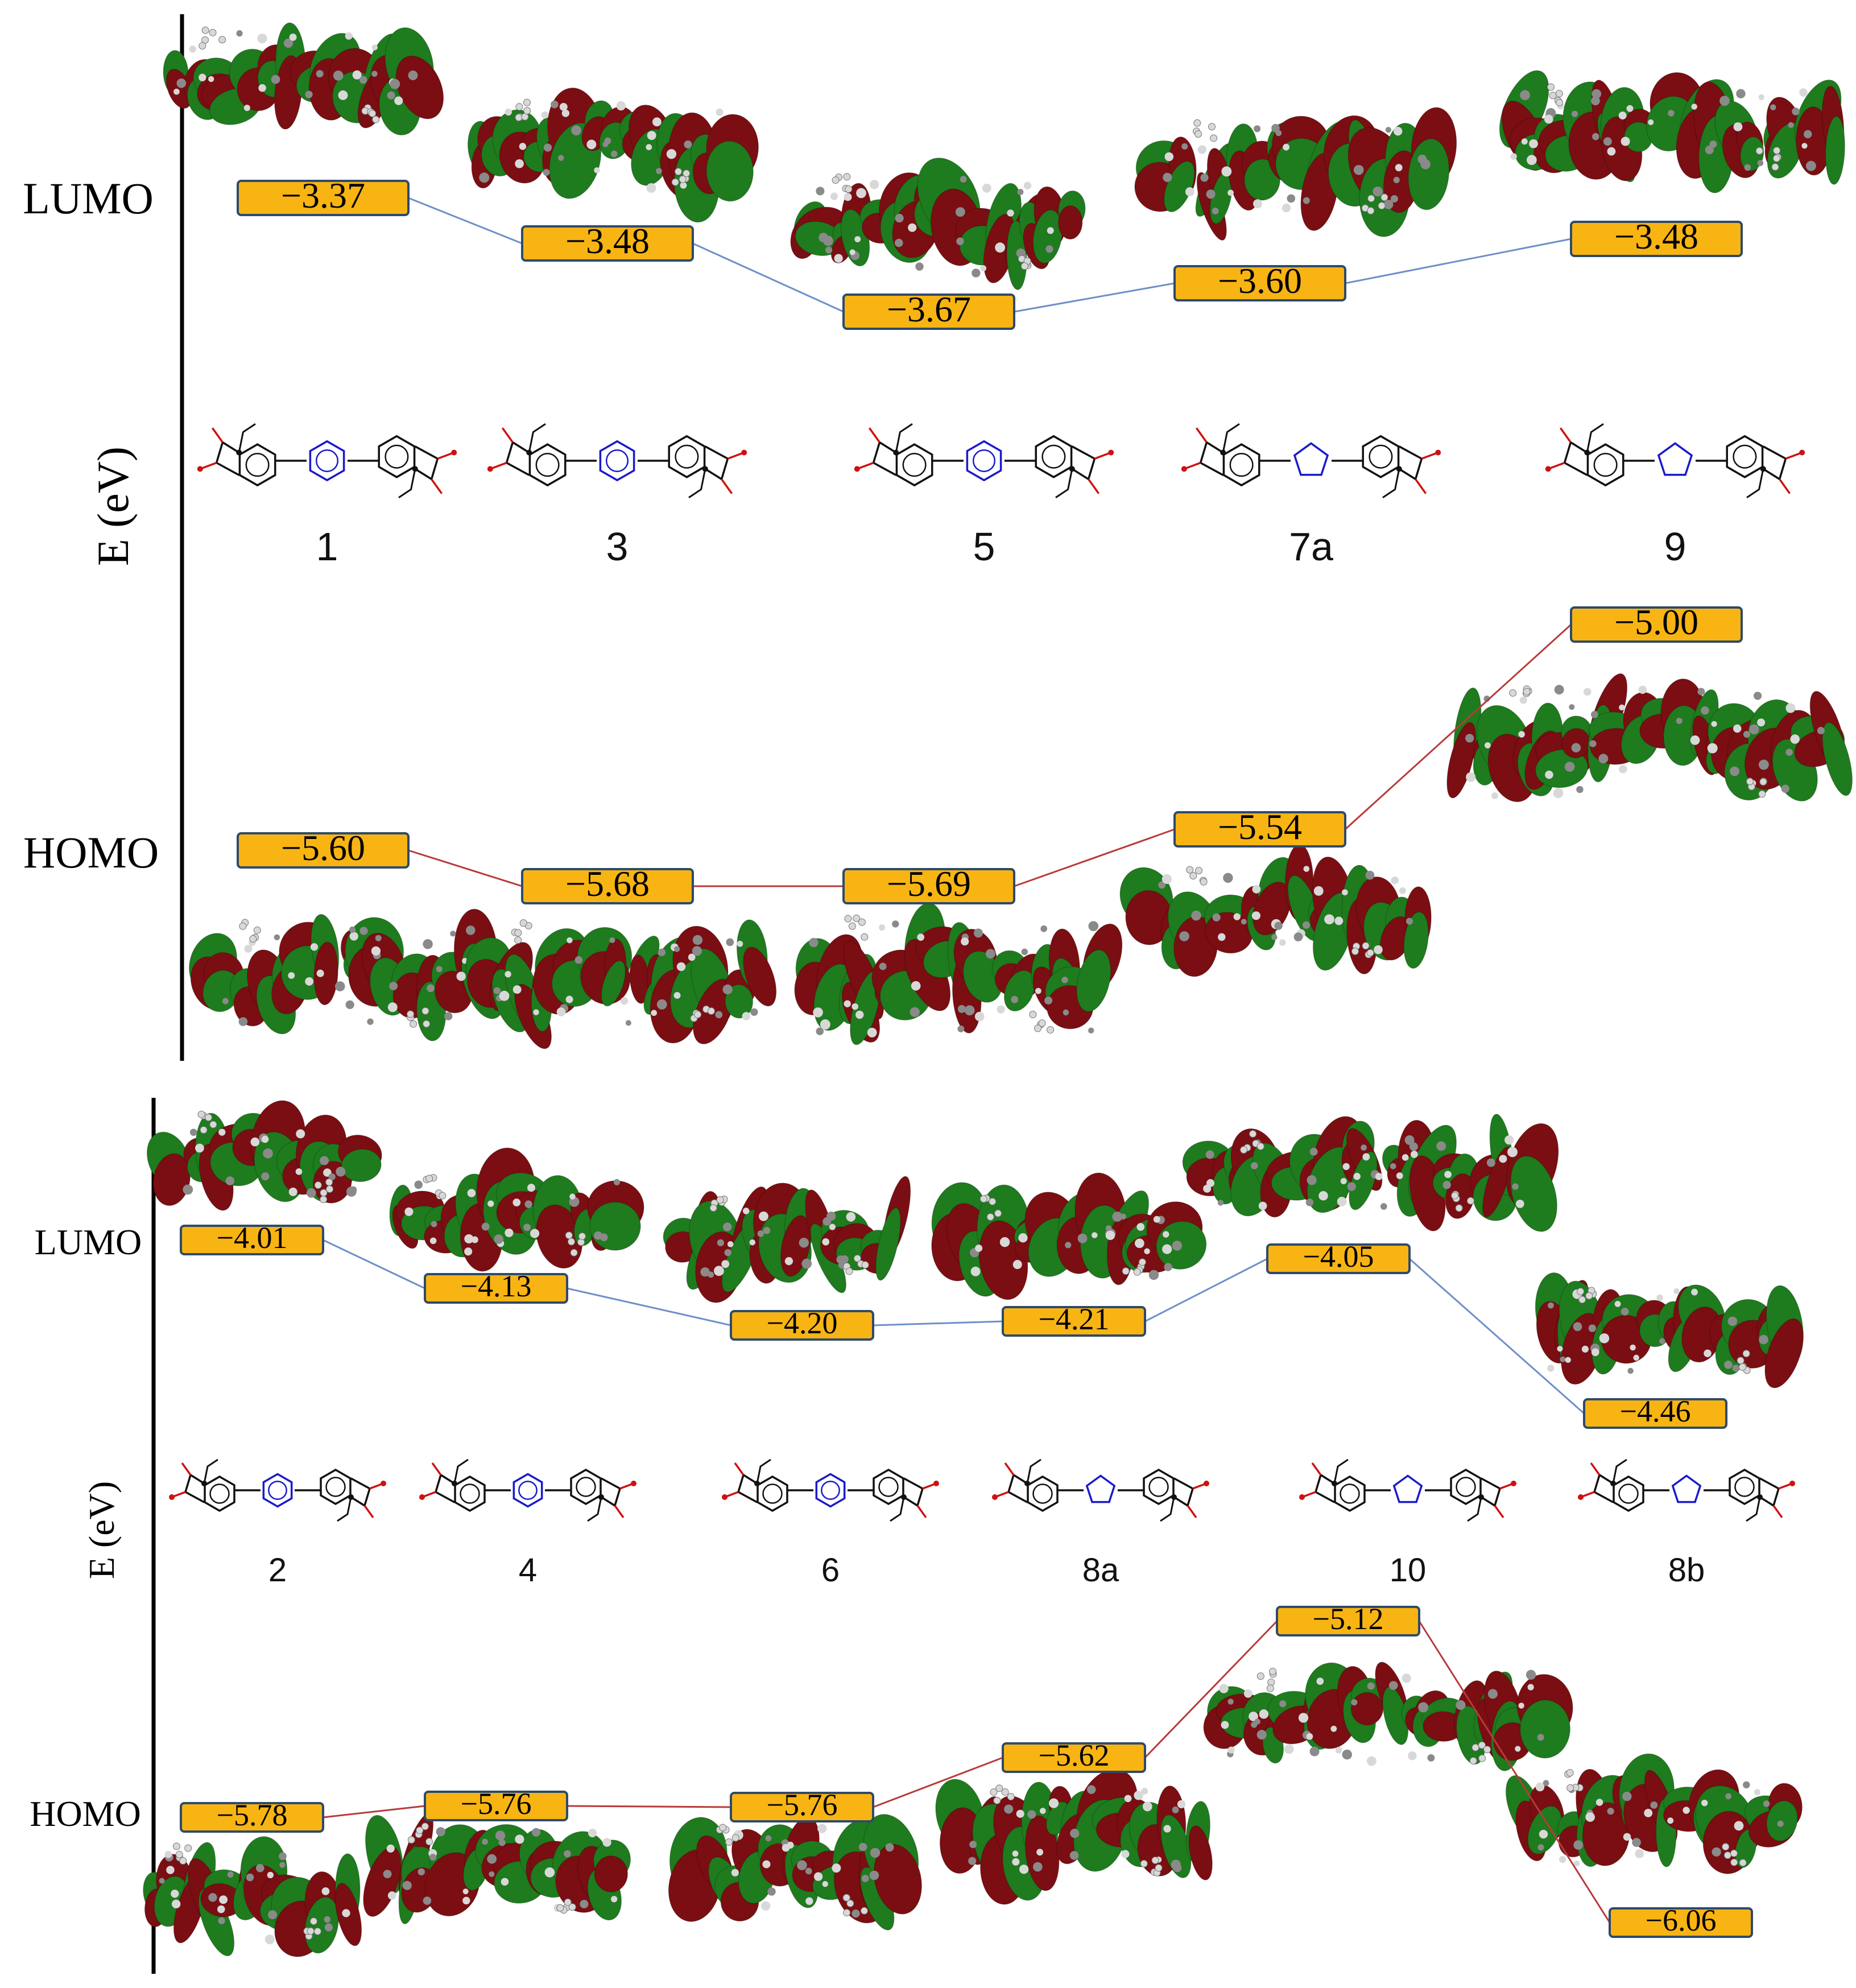  Describe the element at coordinates (1655, 1411) in the screenshot. I see `lumo-energy-value: −4.46` at that location.